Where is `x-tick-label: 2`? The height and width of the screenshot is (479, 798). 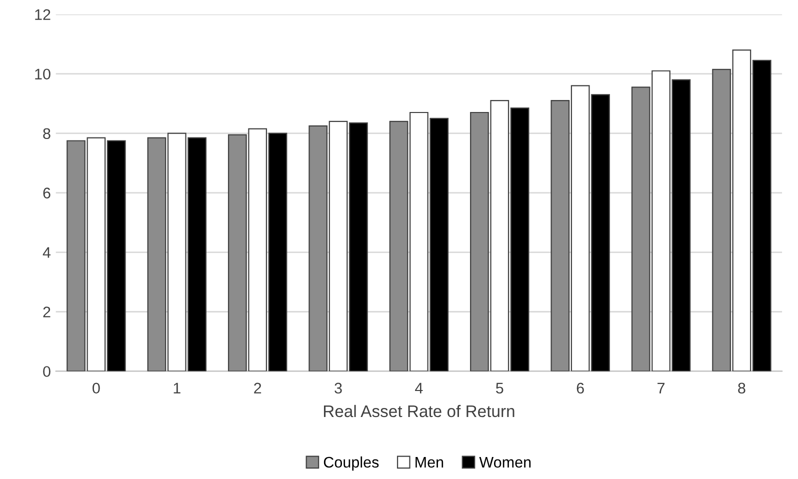 x-tick-label: 2 is located at coordinates (258, 388).